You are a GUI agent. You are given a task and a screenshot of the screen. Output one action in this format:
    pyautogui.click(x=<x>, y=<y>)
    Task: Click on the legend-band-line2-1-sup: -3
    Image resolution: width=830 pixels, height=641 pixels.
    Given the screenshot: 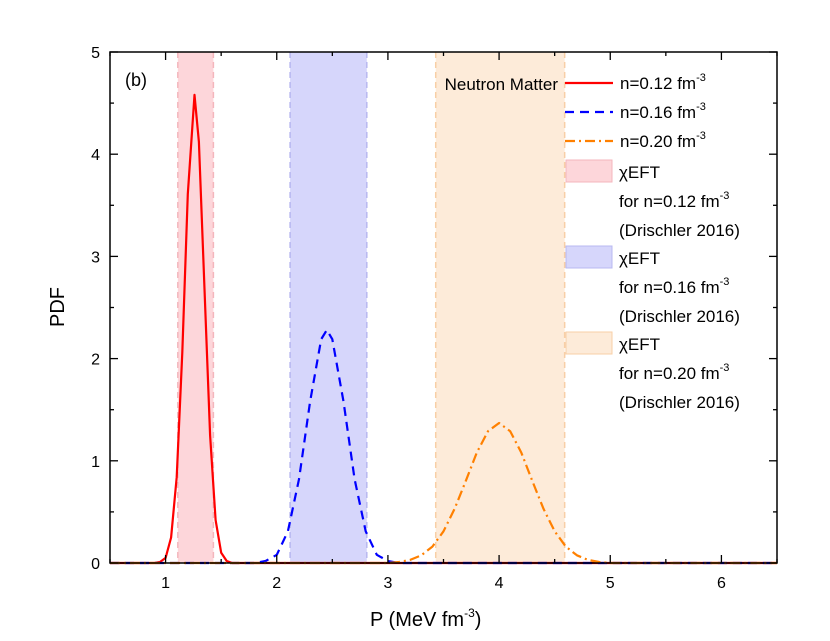 What is the action you would take?
    pyautogui.click(x=725, y=282)
    